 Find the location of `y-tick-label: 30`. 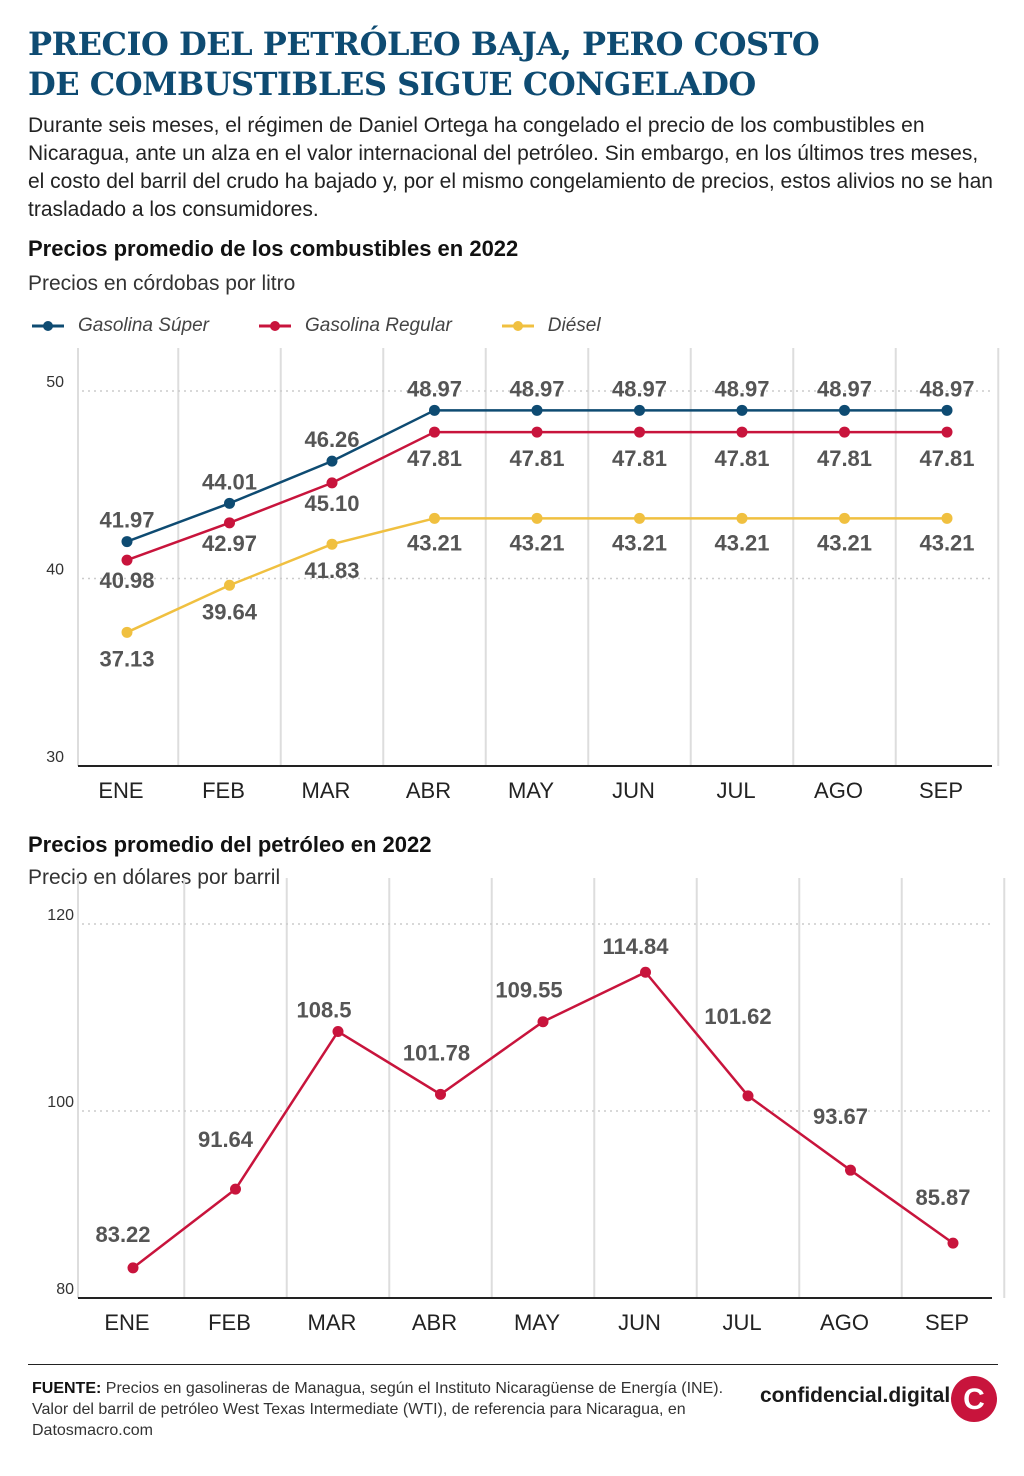

y-tick-label: 30 is located at coordinates (55, 757).